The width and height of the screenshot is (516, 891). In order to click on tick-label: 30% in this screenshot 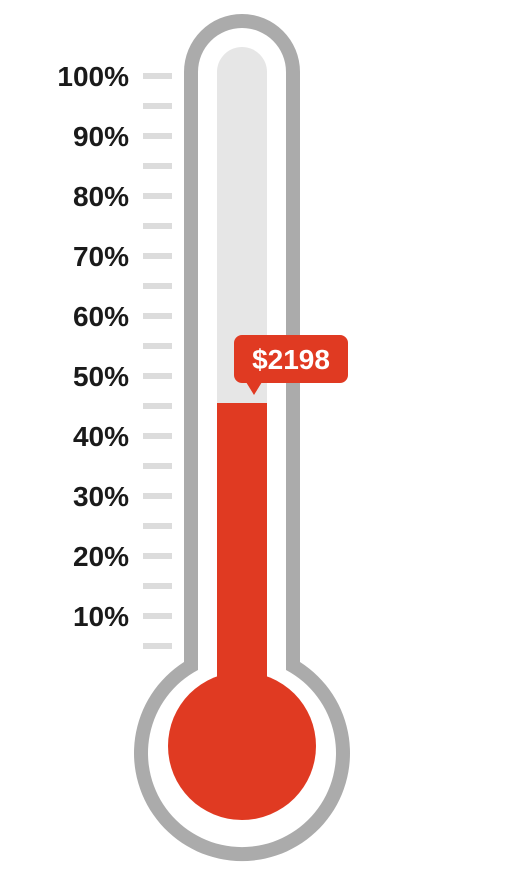, I will do `click(101, 496)`.